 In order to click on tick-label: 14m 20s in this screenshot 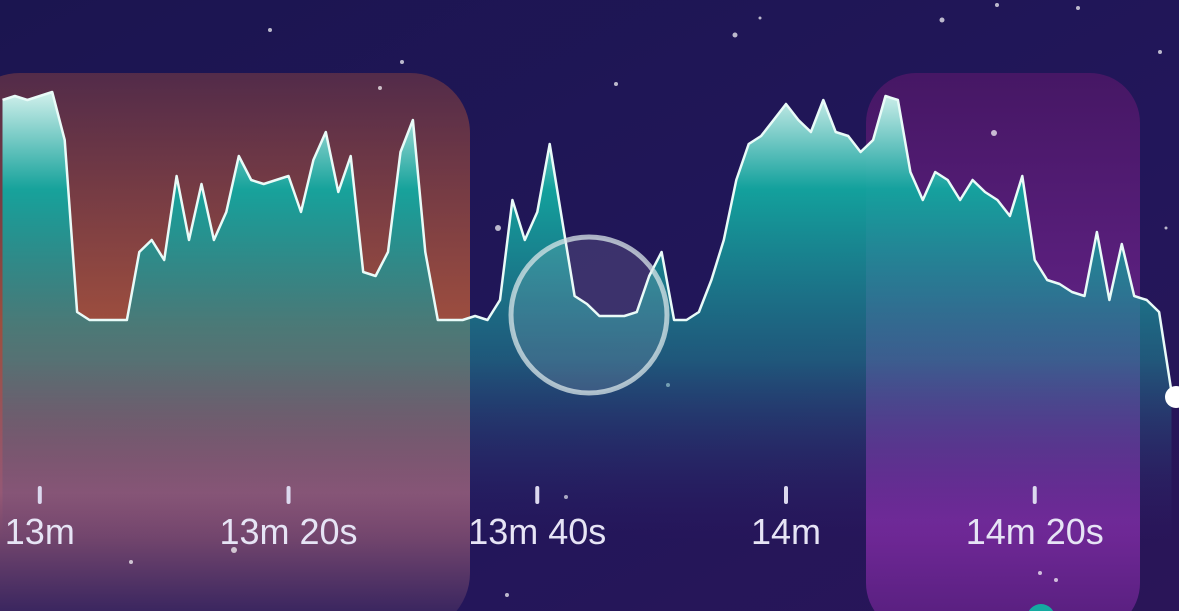, I will do `click(1035, 531)`.